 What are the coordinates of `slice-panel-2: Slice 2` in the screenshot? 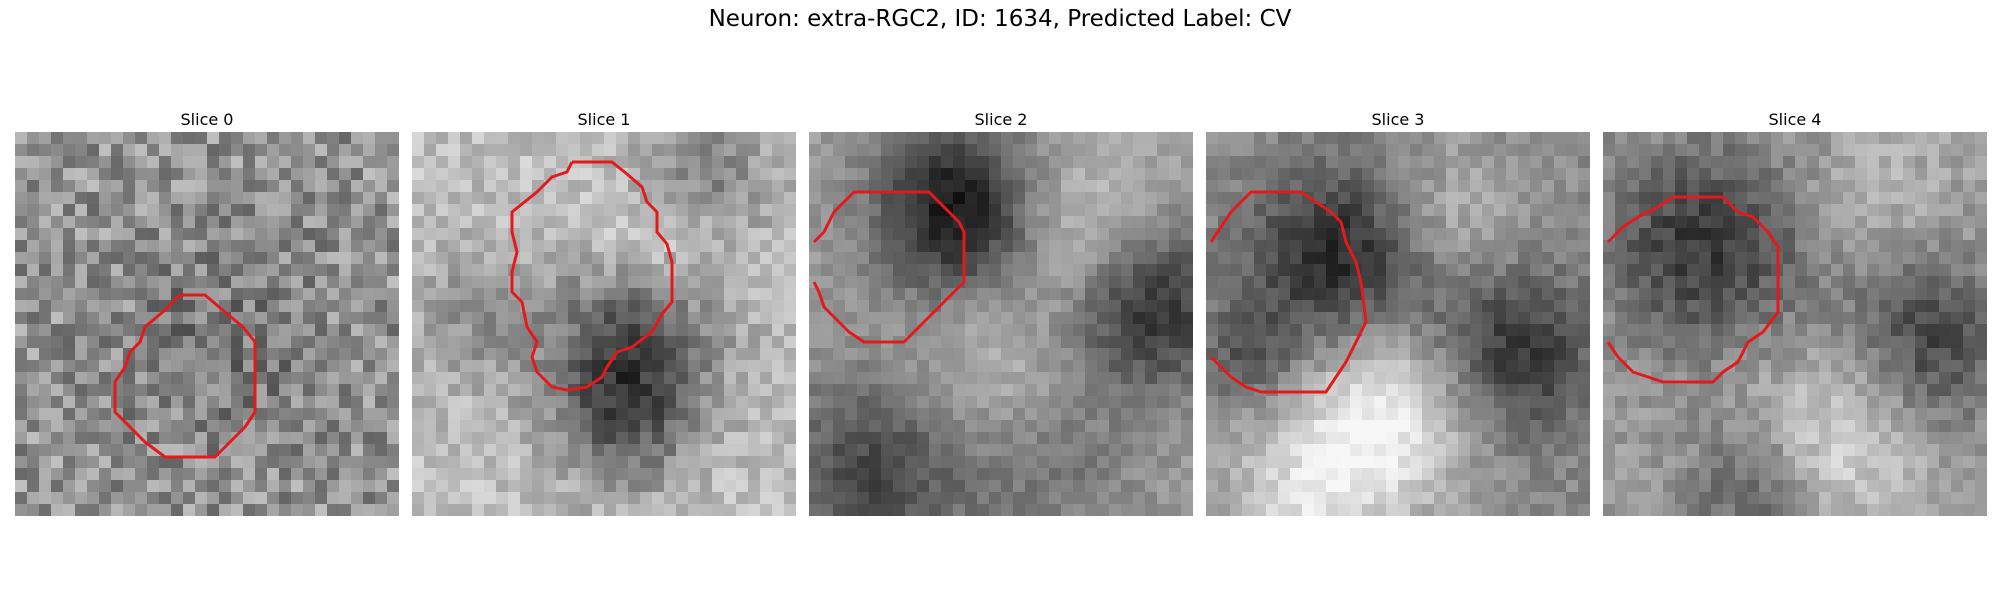 It's located at (1001, 312).